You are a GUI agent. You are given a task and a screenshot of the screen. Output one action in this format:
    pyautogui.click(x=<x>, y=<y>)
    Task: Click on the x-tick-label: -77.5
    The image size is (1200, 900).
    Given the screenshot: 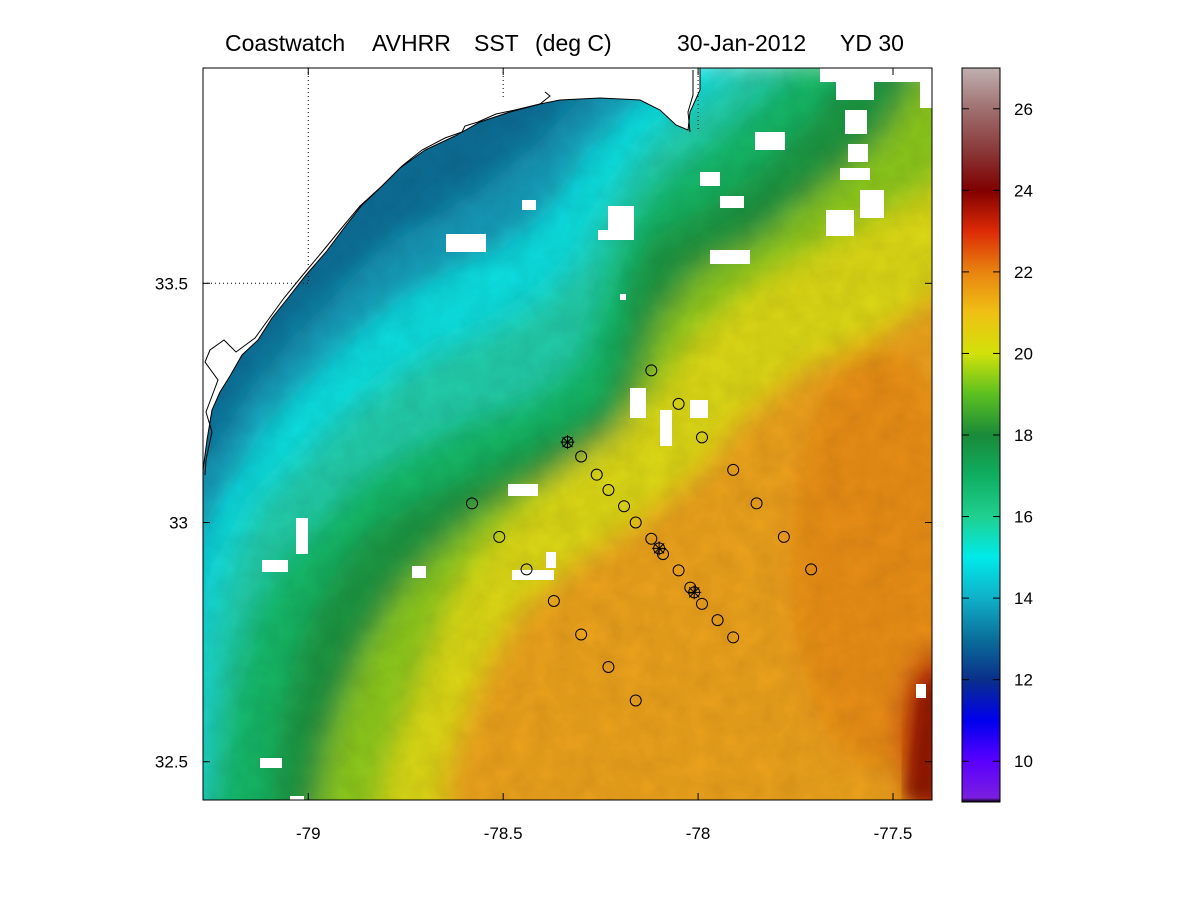 What is the action you would take?
    pyautogui.click(x=893, y=833)
    